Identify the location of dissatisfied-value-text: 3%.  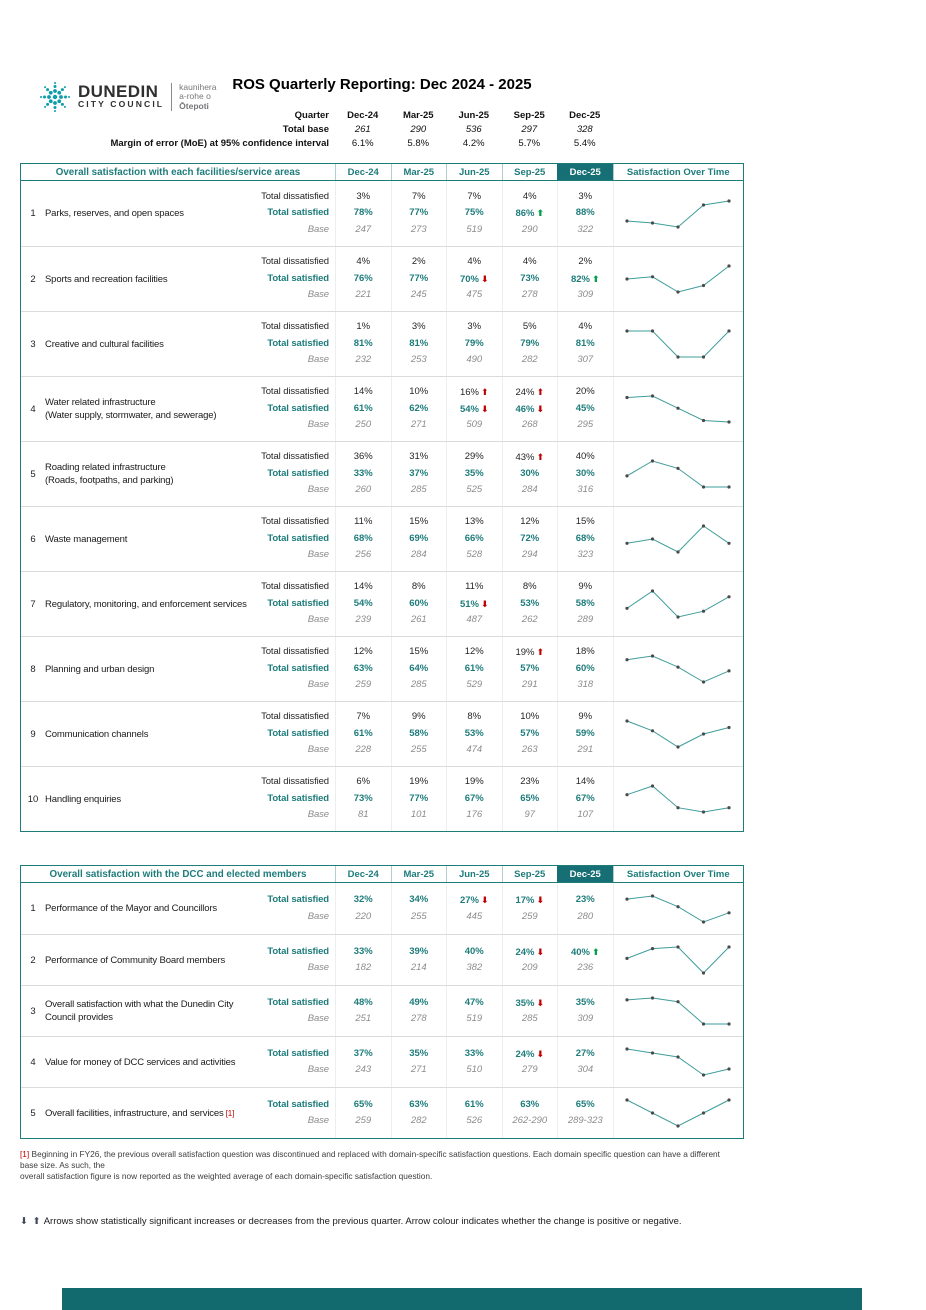
(474, 327).